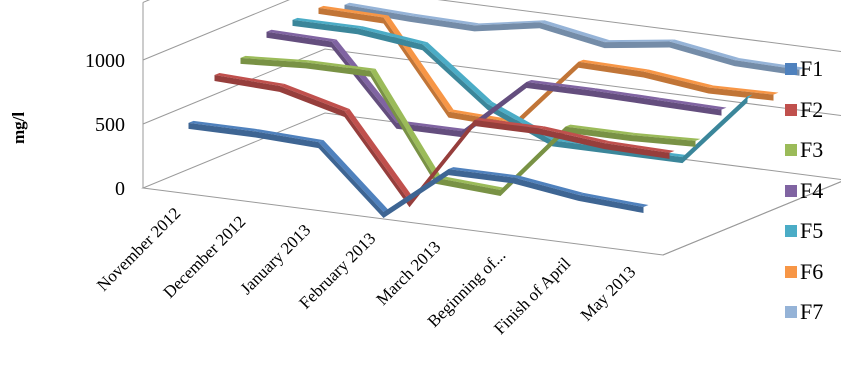 Image resolution: width=841 pixels, height=372 pixels. I want to click on legend-item-f4: F4, so click(804, 190).